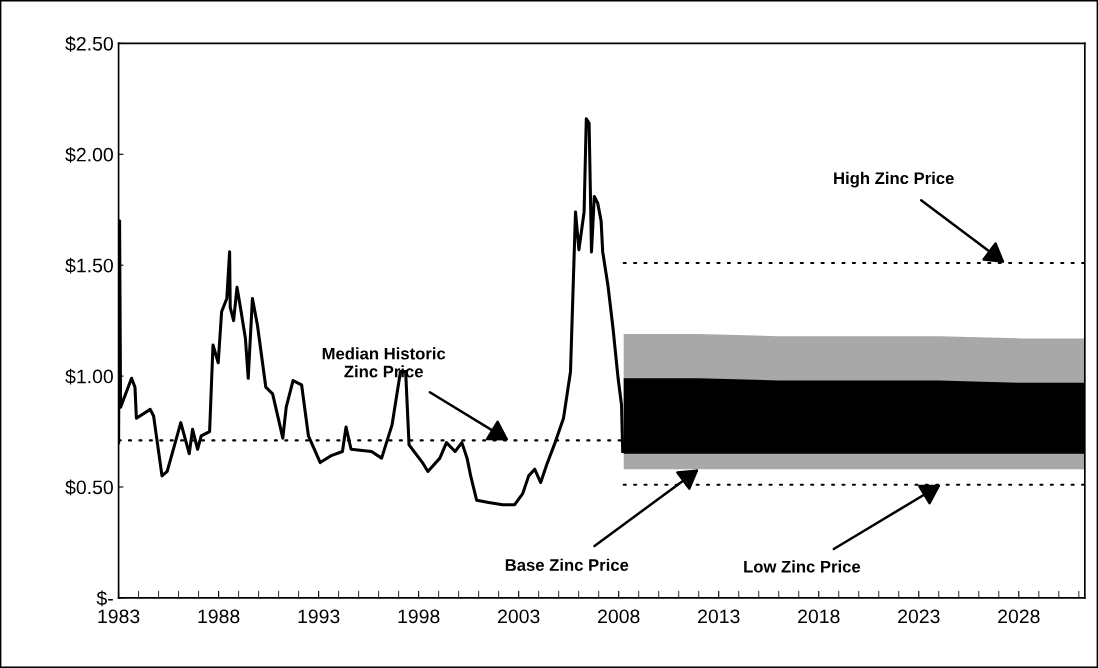 This screenshot has width=1098, height=668. Describe the element at coordinates (319, 616) in the screenshot. I see `x-tick-label: 1993` at that location.